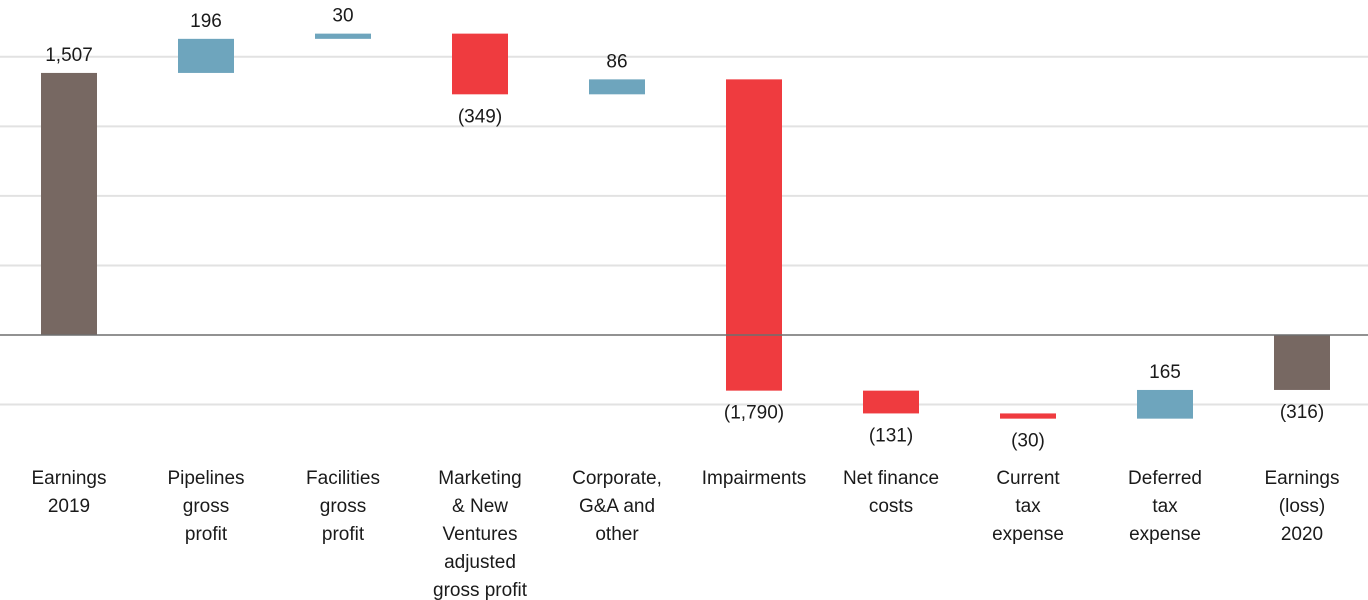 The image size is (1368, 600). What do you see at coordinates (480, 562) in the screenshot?
I see `category-label-line: adjusted` at bounding box center [480, 562].